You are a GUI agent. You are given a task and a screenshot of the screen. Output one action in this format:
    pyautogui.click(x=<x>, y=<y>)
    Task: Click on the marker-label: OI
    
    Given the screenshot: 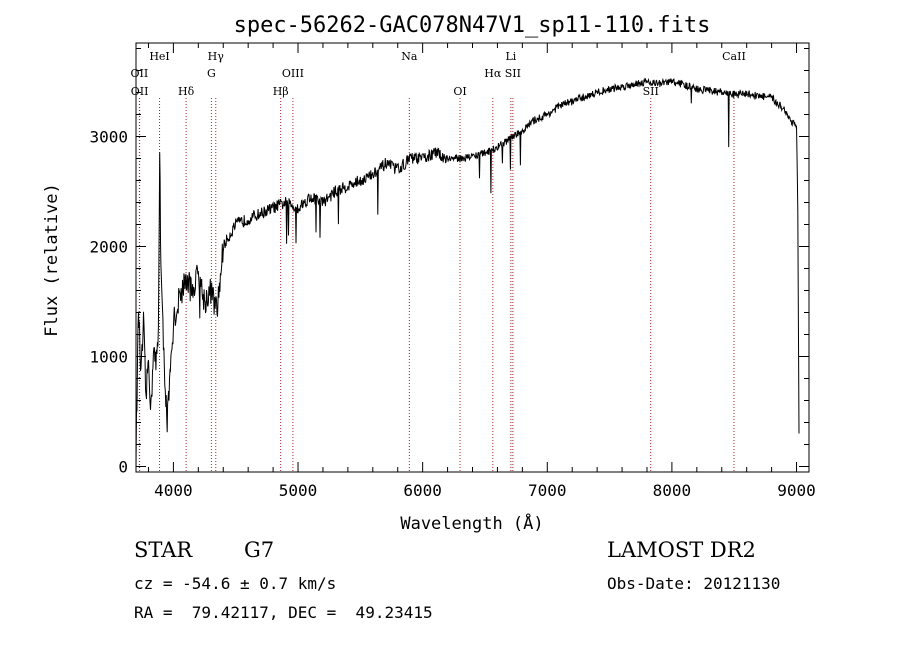 What is the action you would take?
    pyautogui.click(x=459, y=91)
    